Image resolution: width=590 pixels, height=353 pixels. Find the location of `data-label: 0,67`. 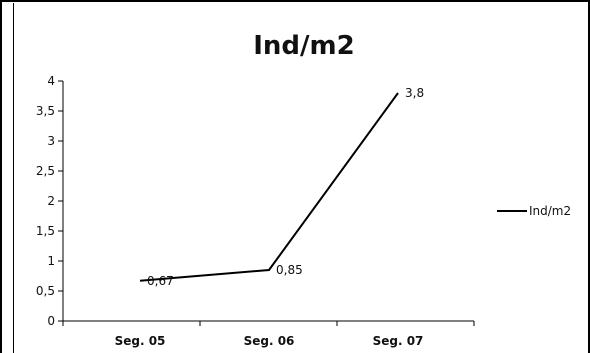

data-label: 0,67 is located at coordinates (160, 281).